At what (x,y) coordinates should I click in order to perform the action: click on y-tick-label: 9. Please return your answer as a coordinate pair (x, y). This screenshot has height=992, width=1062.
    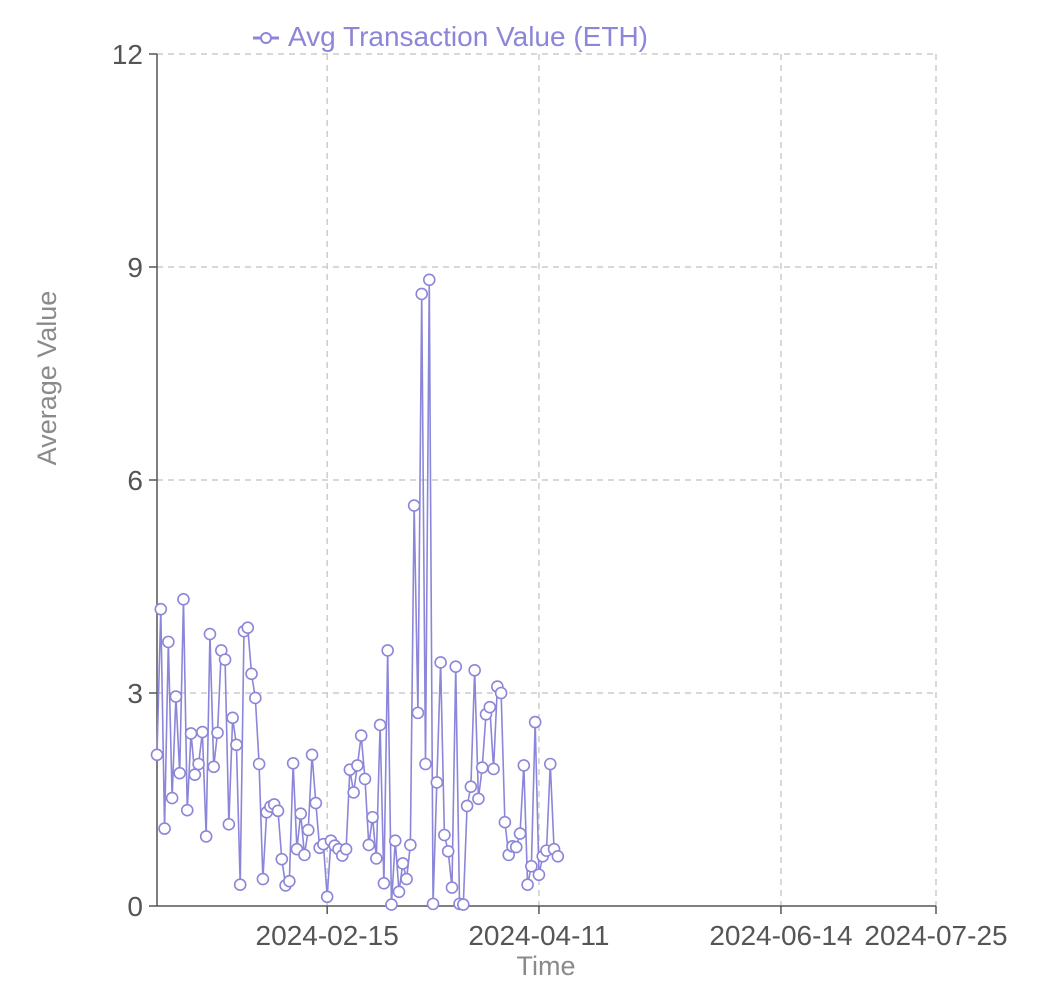
    Looking at the image, I should click on (135, 267).